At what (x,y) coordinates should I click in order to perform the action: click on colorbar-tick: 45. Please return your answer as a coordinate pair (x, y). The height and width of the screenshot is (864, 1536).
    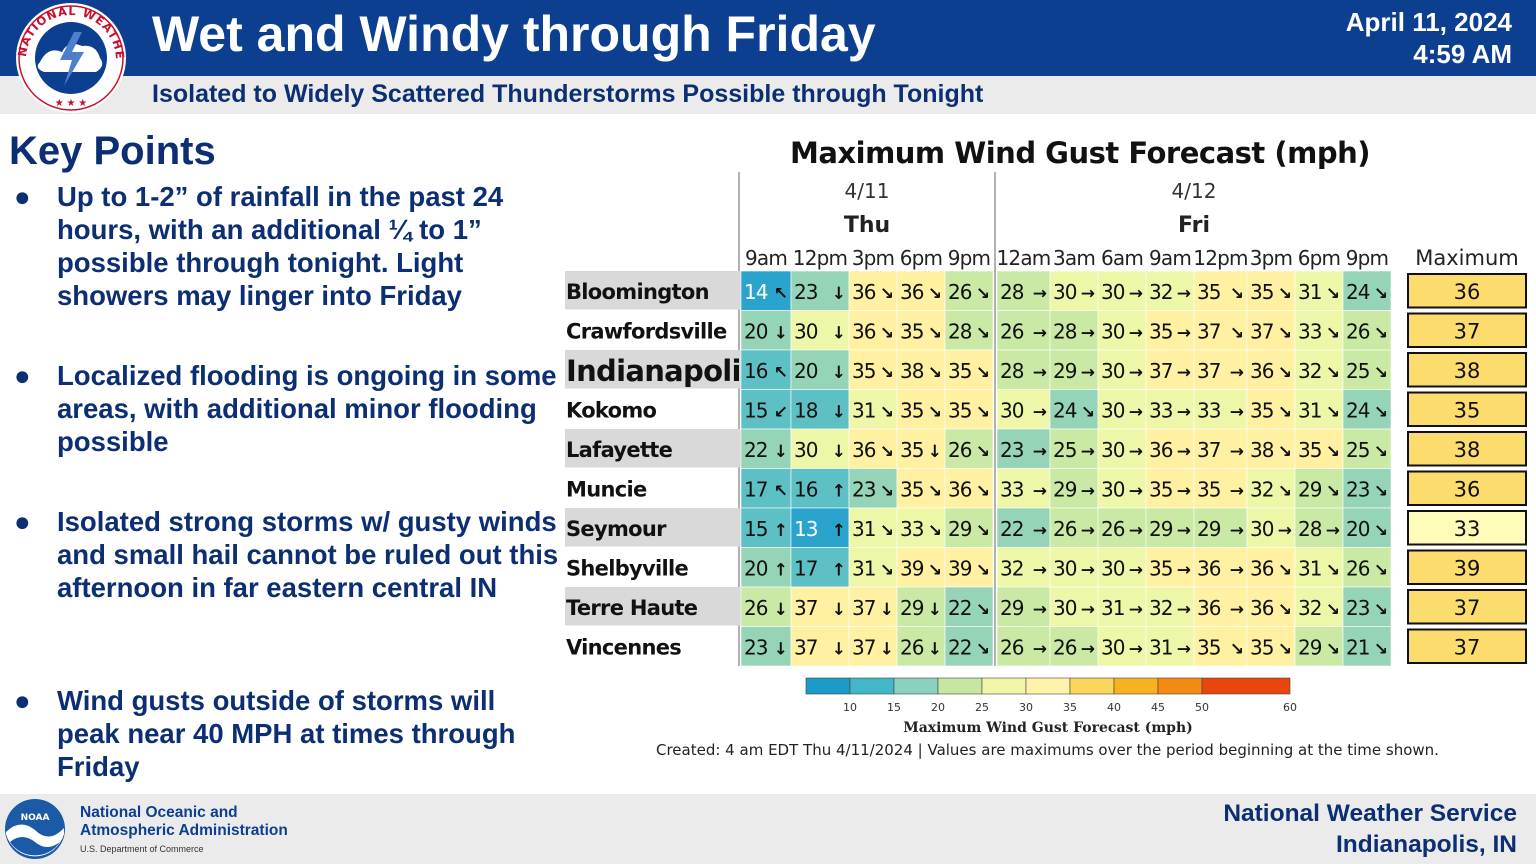
    Looking at the image, I should click on (1158, 707).